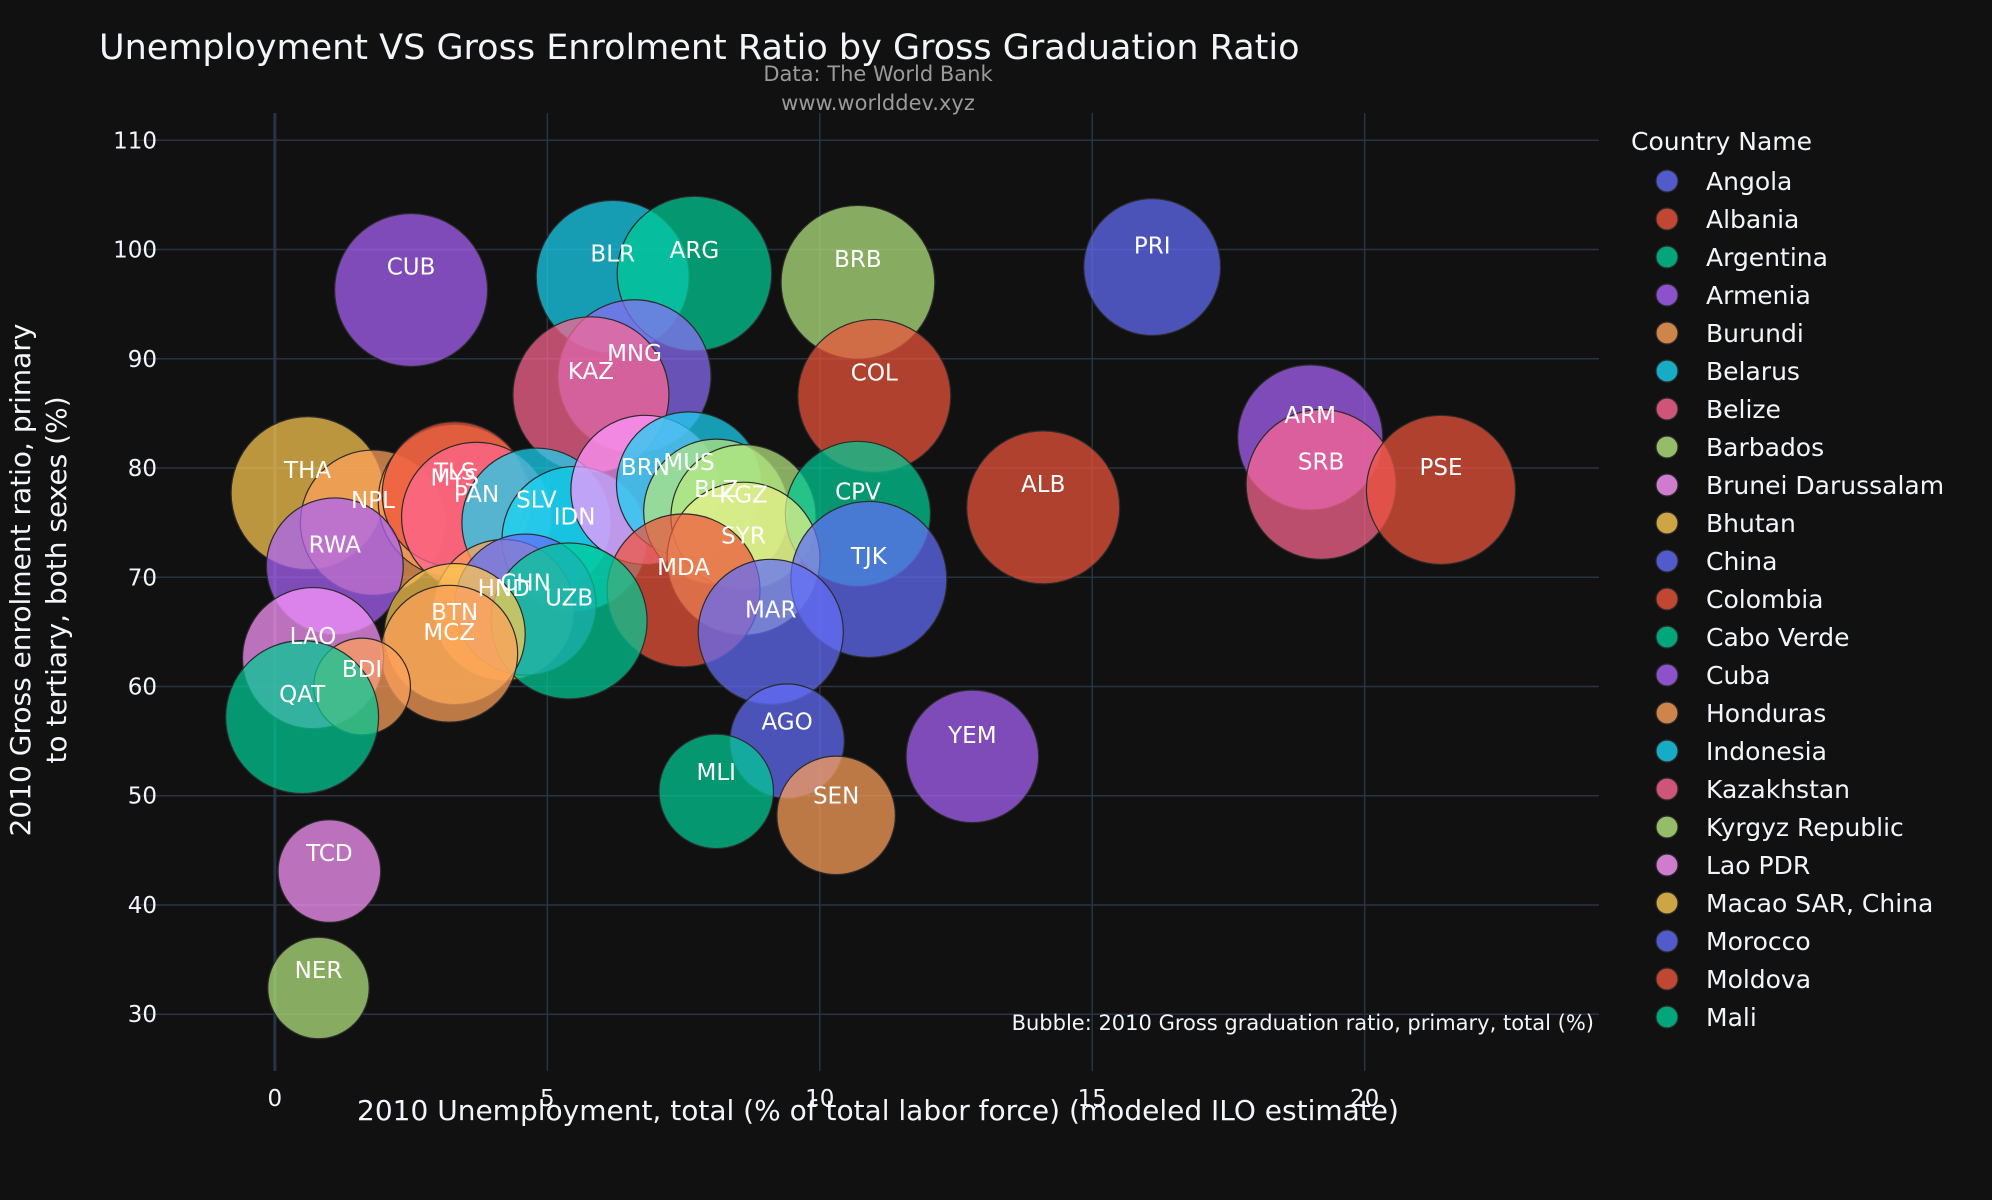 The width and height of the screenshot is (1992, 1200). I want to click on legend-item-macao-sar-china: Macao SAR, China, so click(1794, 903).